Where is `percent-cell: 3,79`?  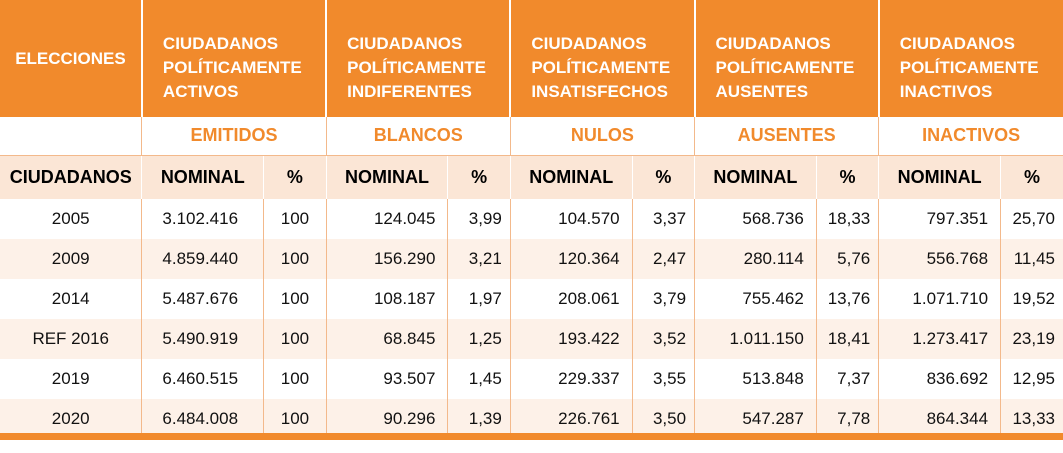
percent-cell: 3,79 is located at coordinates (664, 299).